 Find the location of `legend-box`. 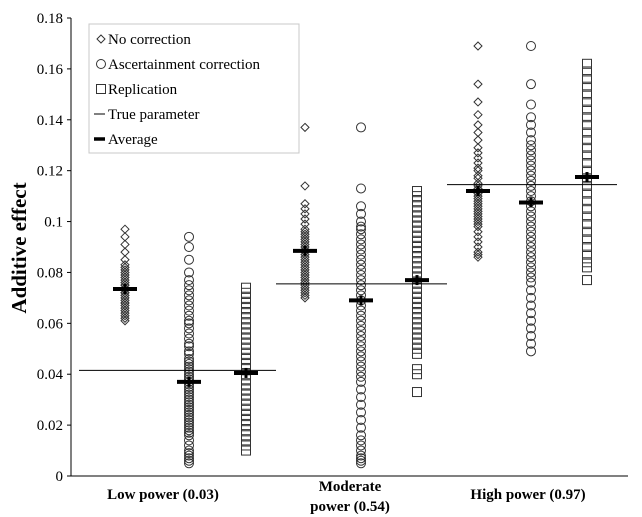

legend-box is located at coordinates (194, 88).